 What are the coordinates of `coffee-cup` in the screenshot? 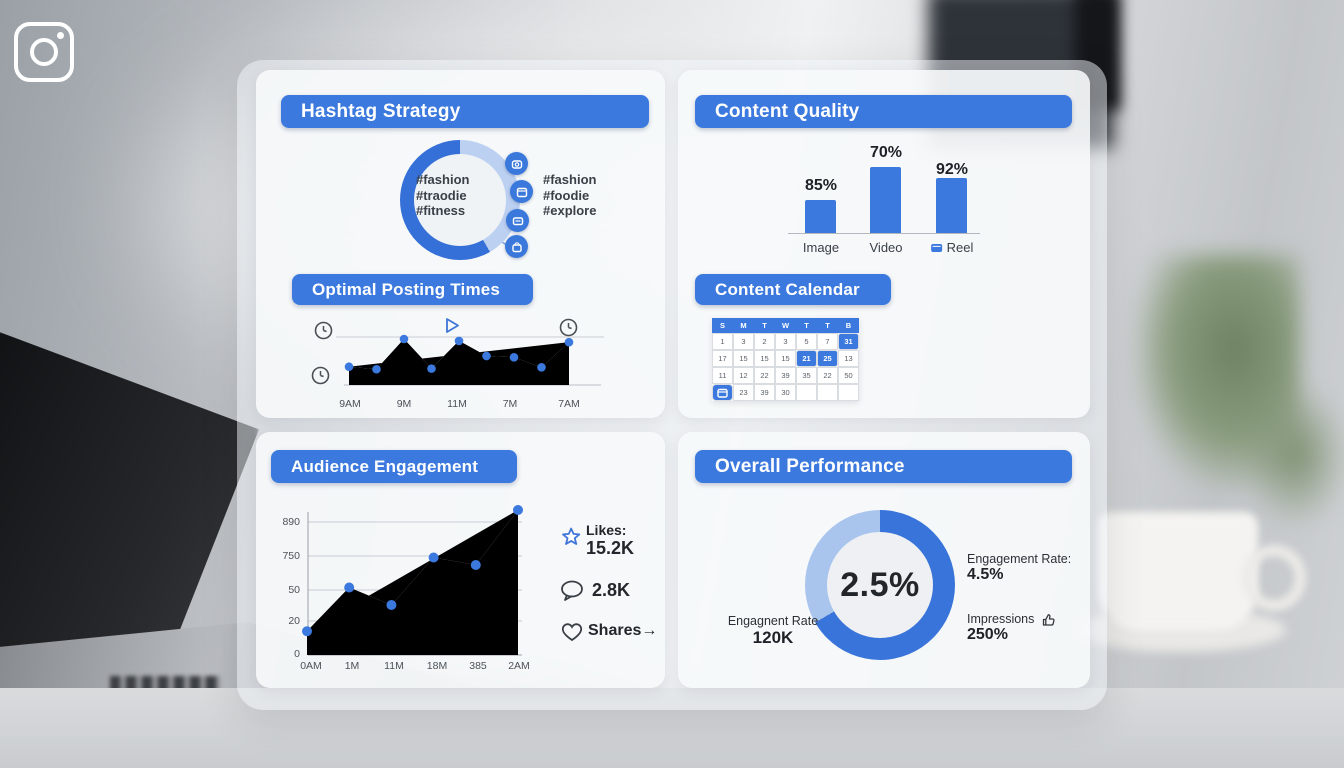 It's located at (1178, 571).